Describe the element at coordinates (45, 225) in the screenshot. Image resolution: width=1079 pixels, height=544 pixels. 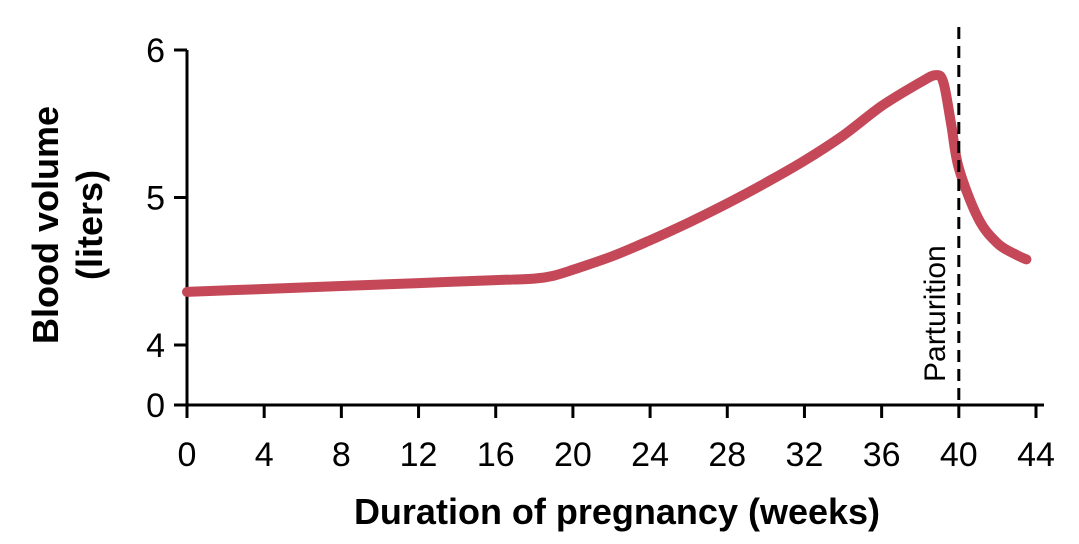
I see `y-axis-title-line1: Blood volume` at that location.